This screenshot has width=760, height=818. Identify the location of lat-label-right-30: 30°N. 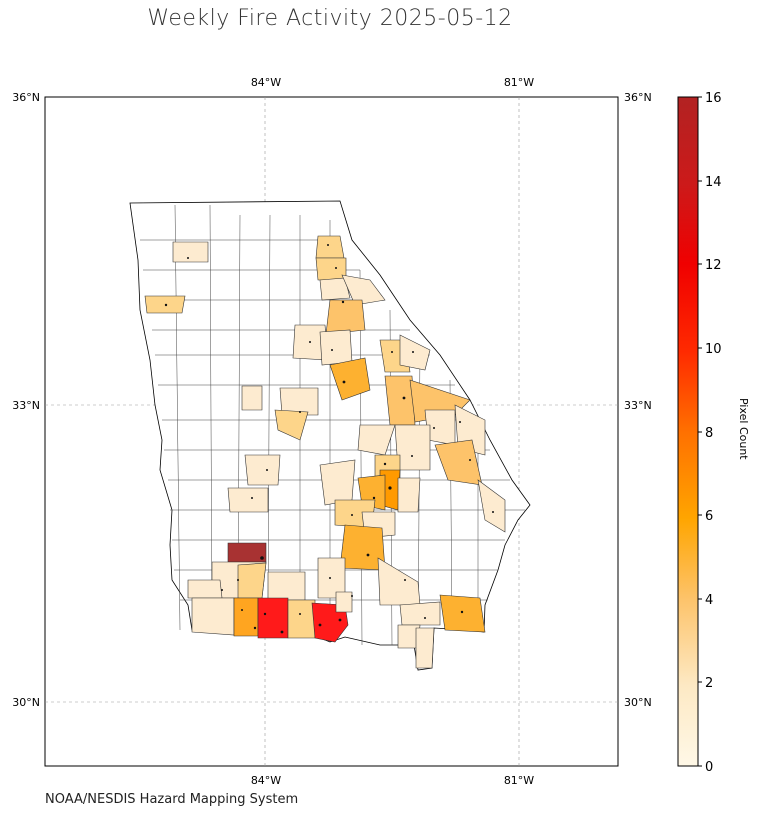
(638, 702).